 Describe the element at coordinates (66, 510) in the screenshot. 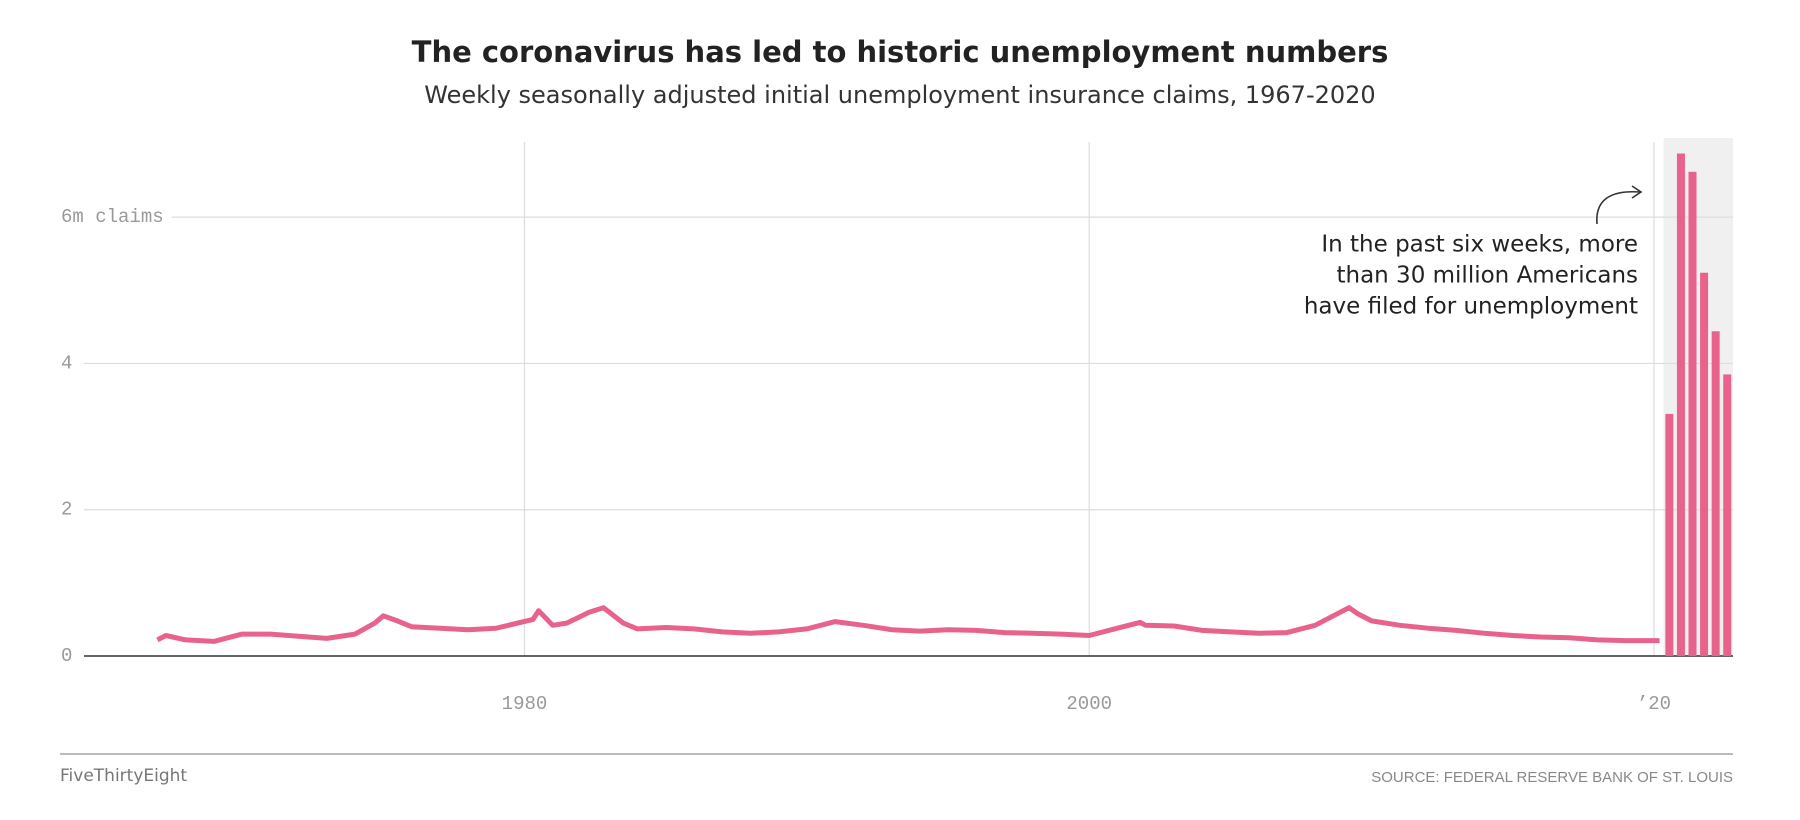

I see `y-tick-label: 2` at that location.